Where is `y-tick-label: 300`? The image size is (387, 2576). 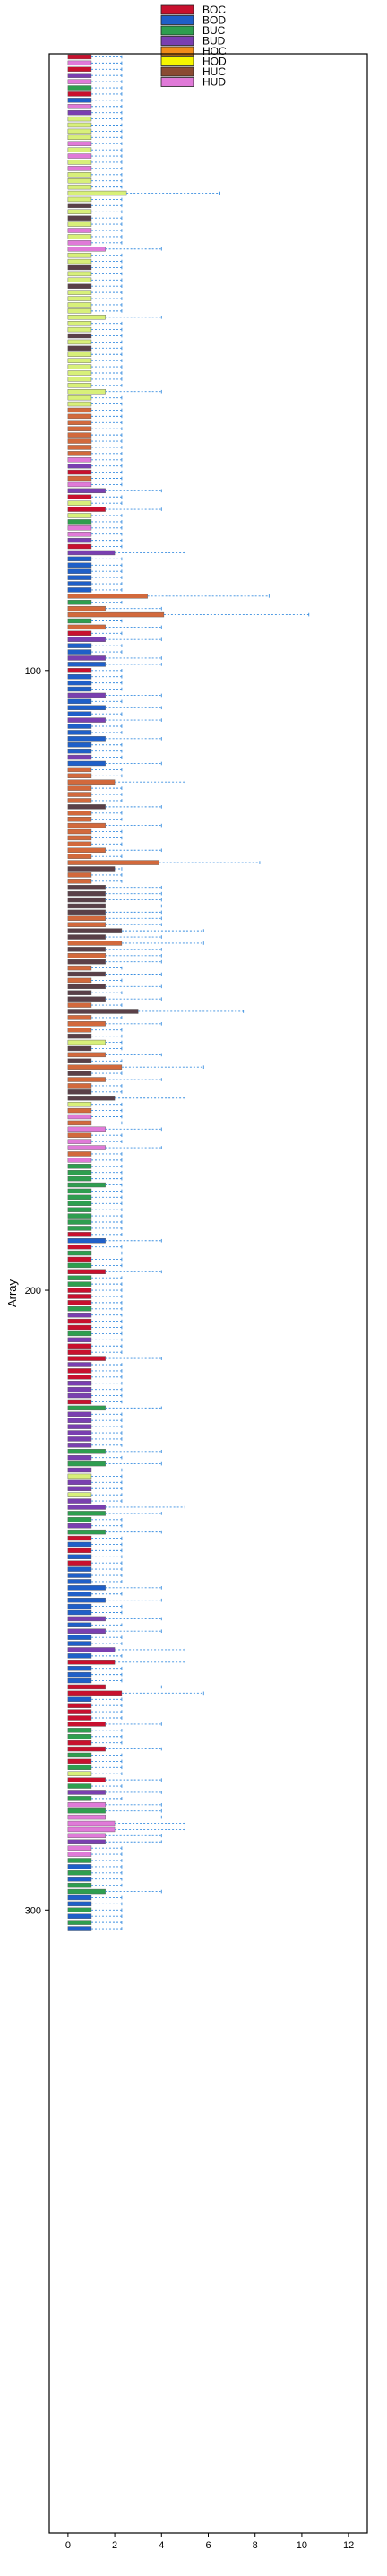
y-tick-label: 300 is located at coordinates (33, 1911).